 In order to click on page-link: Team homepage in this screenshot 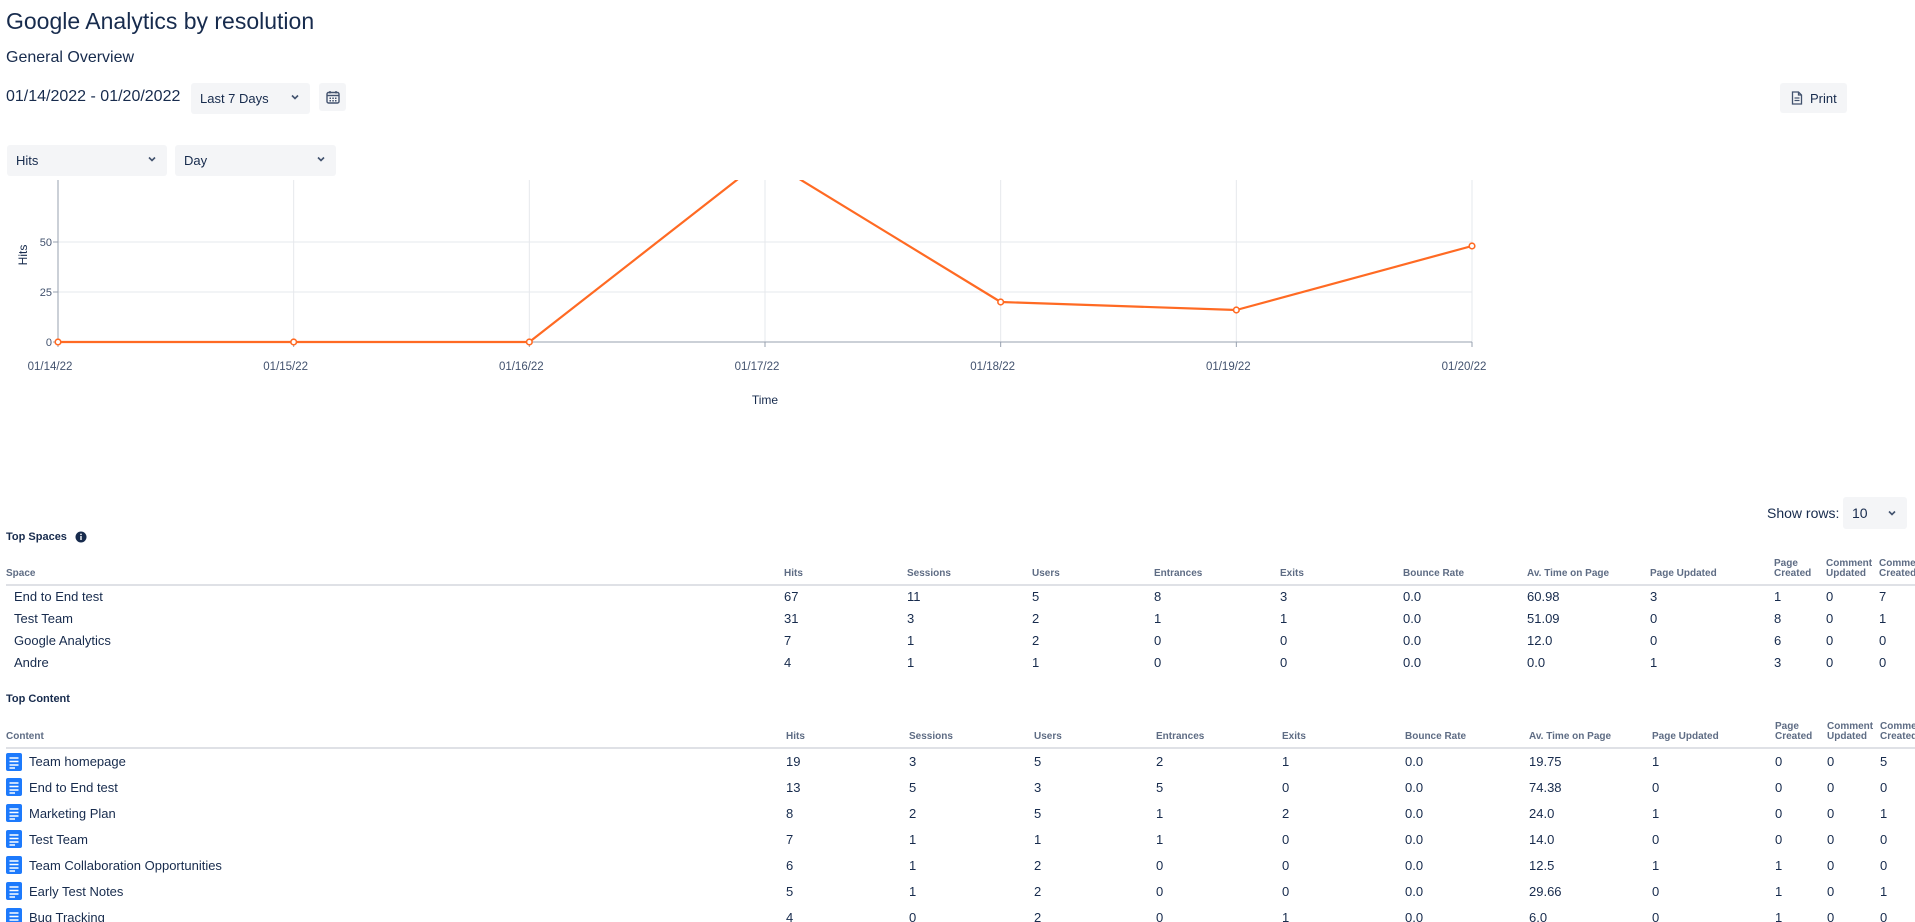, I will do `click(77, 761)`.